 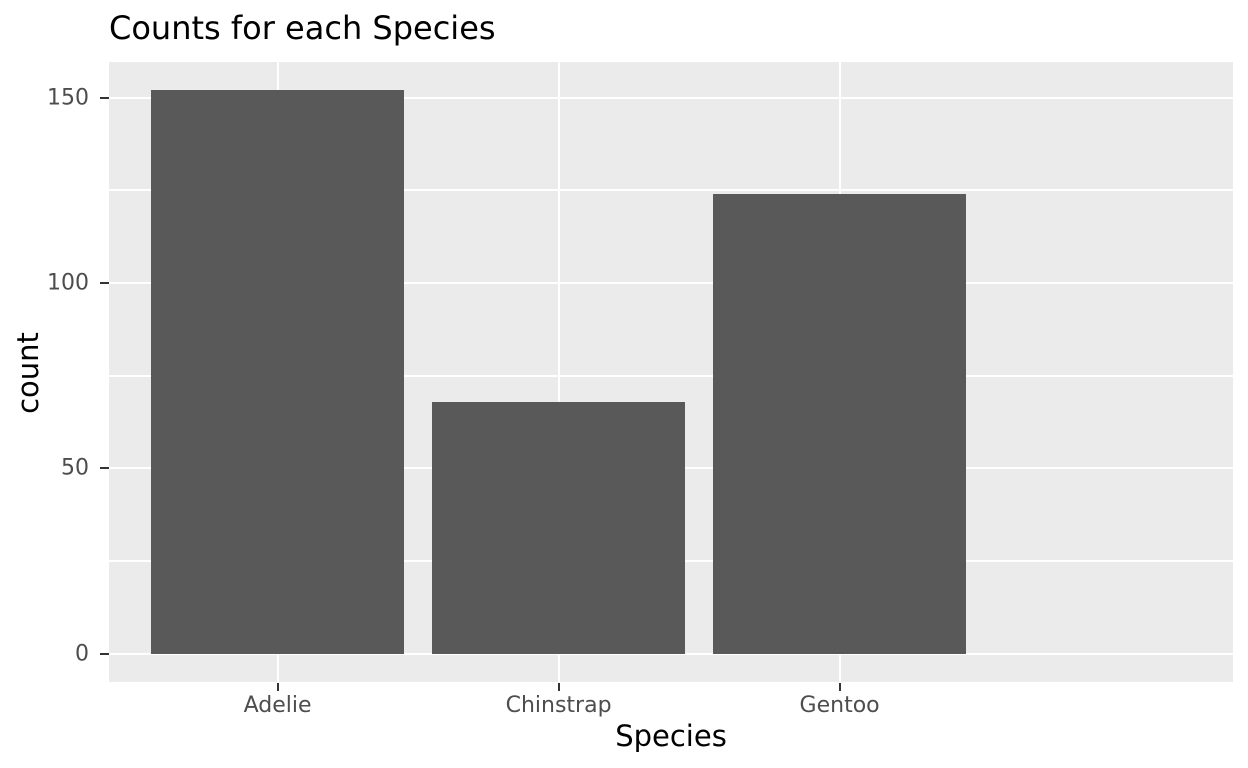 What do you see at coordinates (68, 283) in the screenshot?
I see `y-tick-label: 100` at bounding box center [68, 283].